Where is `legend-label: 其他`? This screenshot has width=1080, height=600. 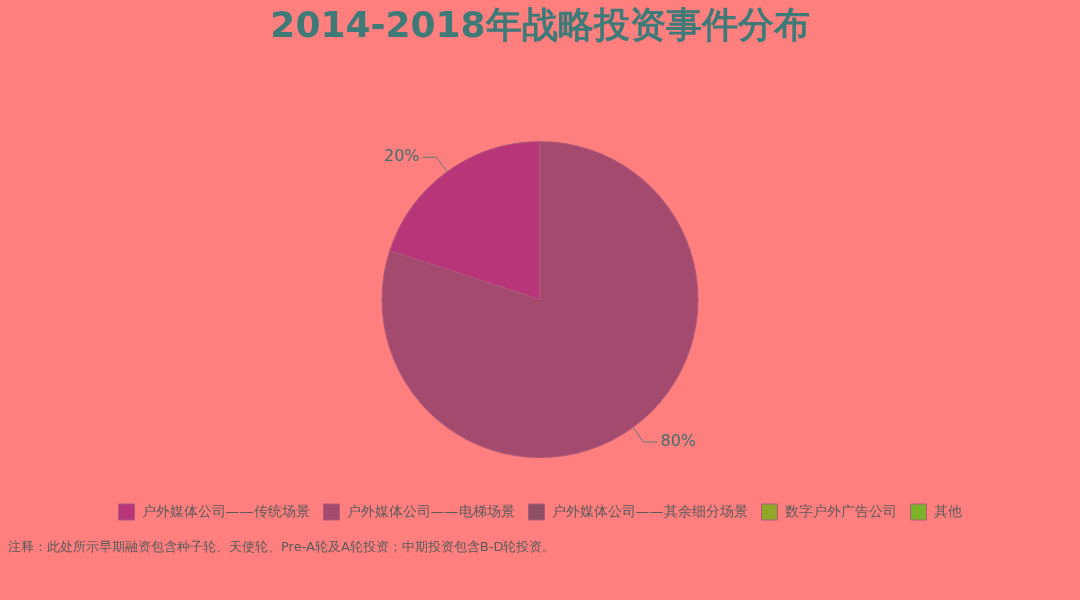
legend-label: 其他 is located at coordinates (947, 510).